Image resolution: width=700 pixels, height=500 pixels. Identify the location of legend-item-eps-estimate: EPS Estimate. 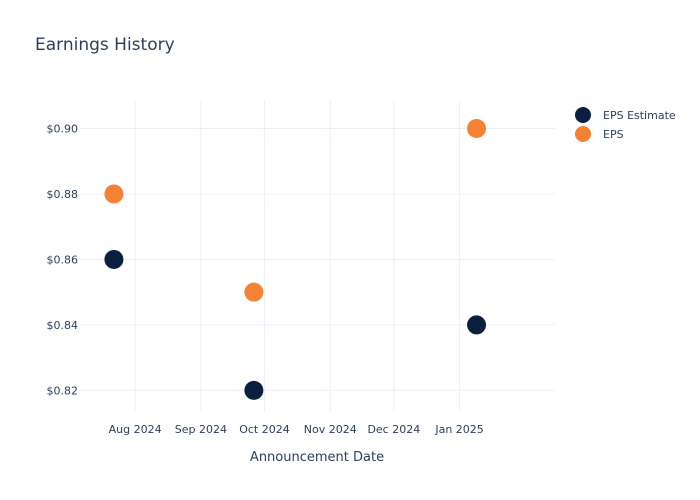
(625, 115).